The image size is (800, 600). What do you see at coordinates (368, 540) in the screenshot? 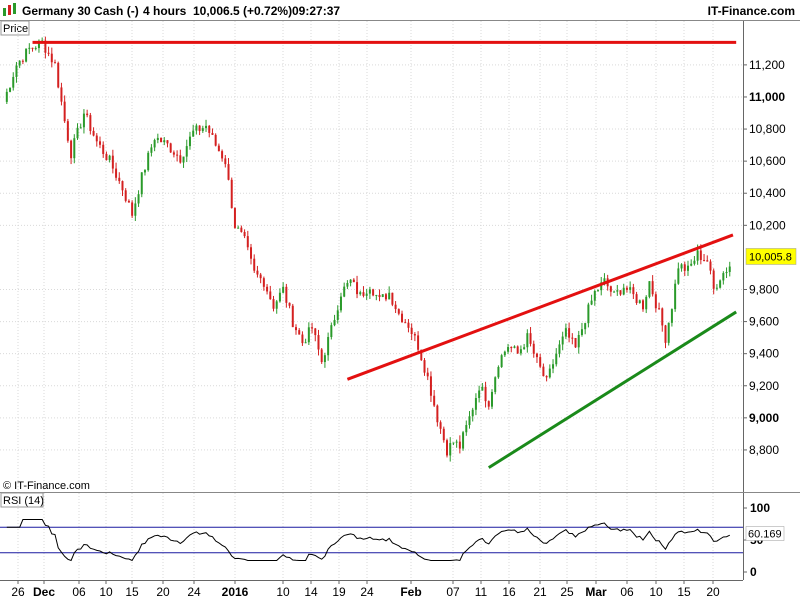
I see `rsi-line` at bounding box center [368, 540].